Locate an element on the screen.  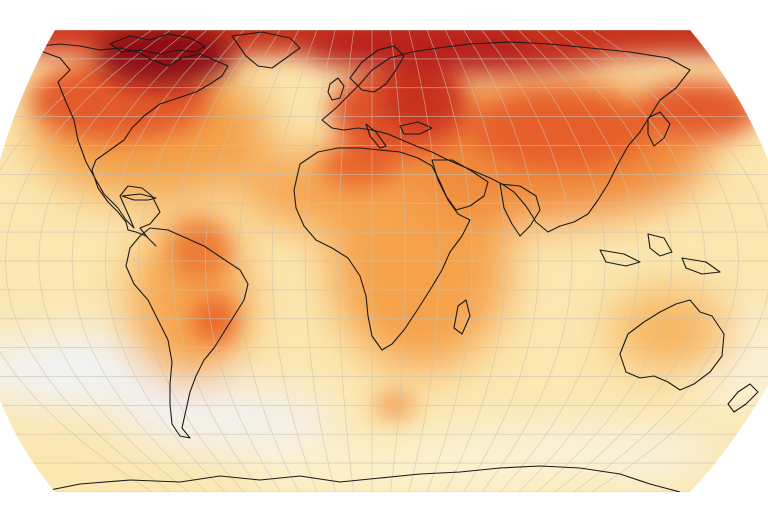
coastline-cuba is located at coordinates (139, 197).